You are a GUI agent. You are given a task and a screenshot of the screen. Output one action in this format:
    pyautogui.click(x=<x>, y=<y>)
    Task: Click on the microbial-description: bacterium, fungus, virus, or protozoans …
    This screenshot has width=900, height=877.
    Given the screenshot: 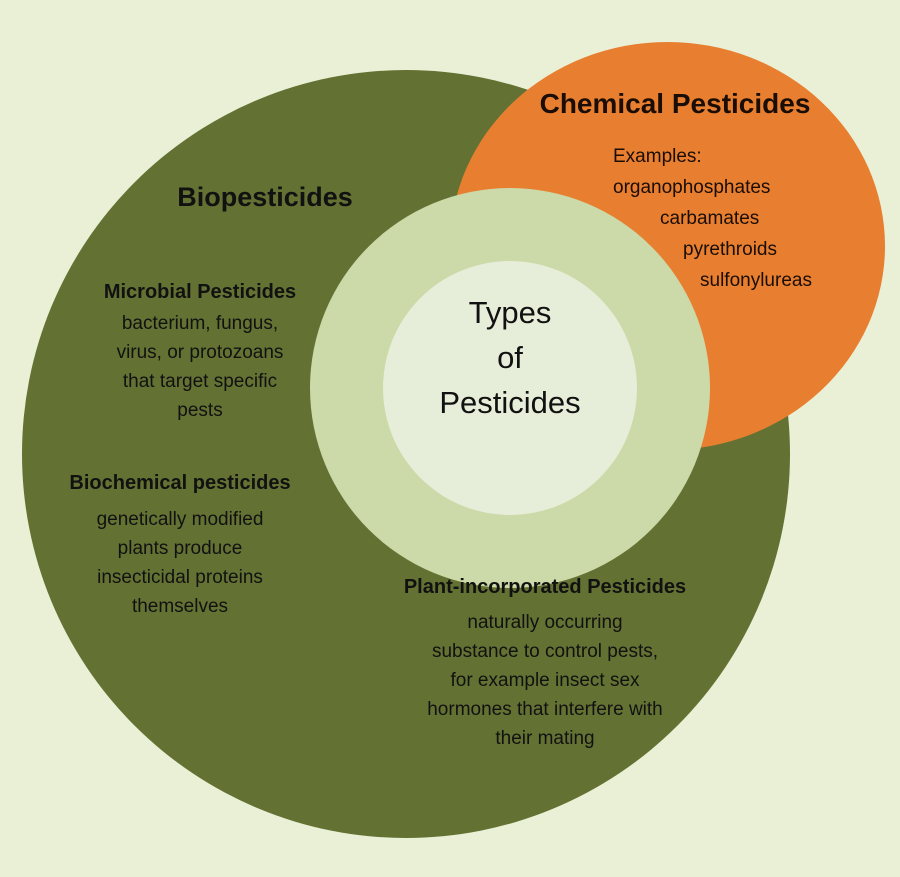 What is the action you would take?
    pyautogui.click(x=200, y=367)
    